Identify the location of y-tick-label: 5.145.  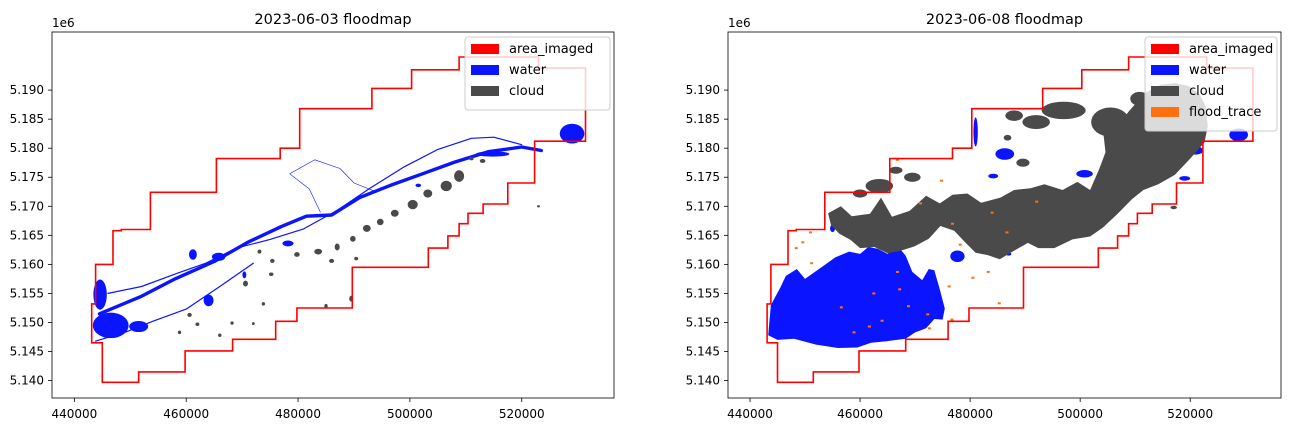
(703, 352).